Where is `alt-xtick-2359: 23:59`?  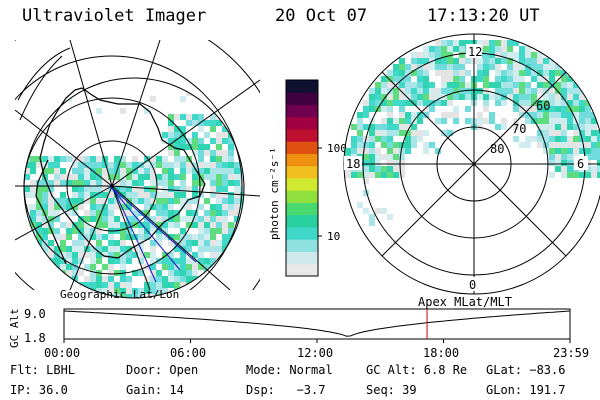 alt-xtick-2359: 23:59 is located at coordinates (571, 353).